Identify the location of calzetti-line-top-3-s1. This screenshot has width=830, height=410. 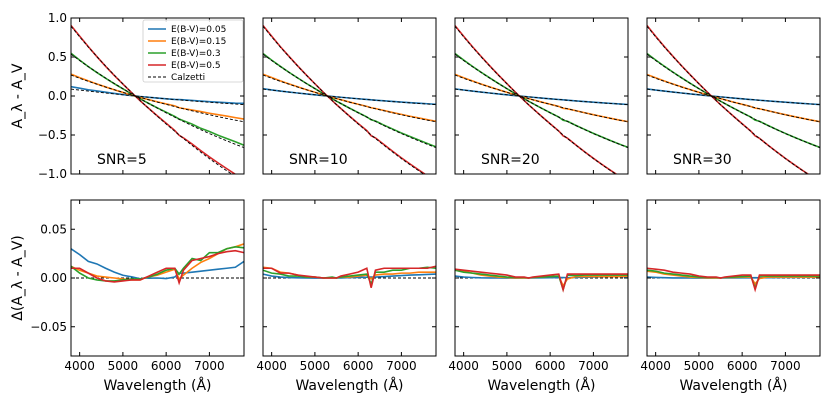
(733, 98).